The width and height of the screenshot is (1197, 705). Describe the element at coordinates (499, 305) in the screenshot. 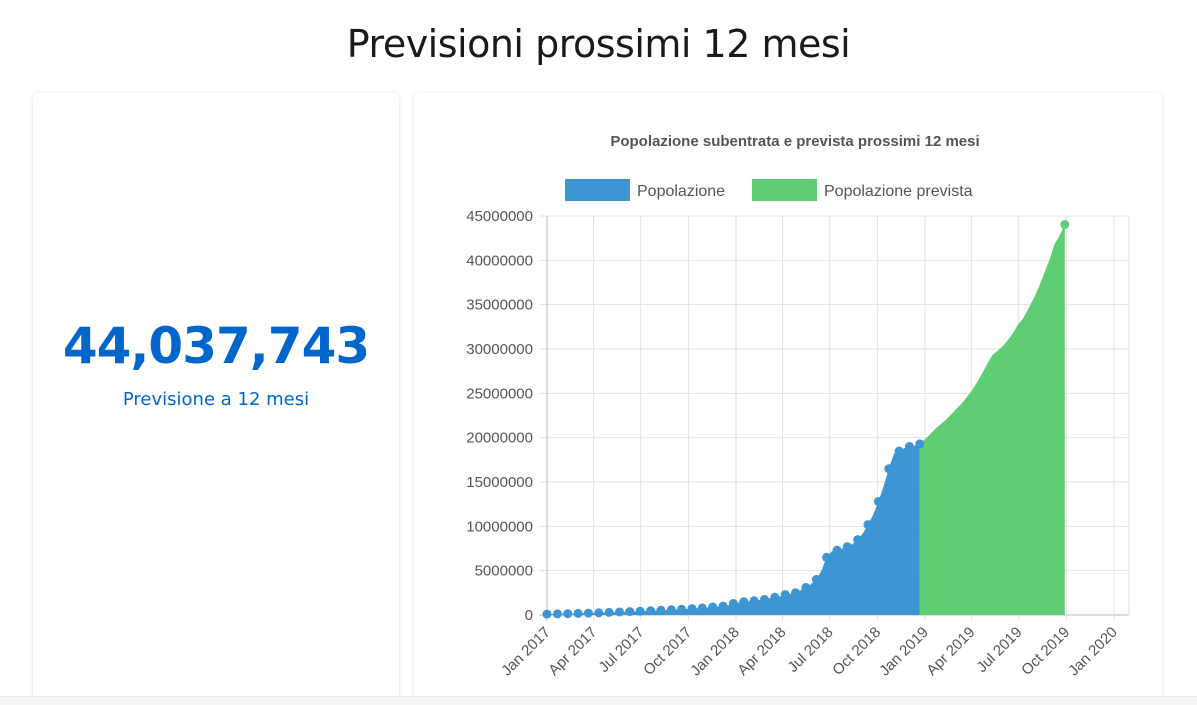

I see `y-tick-label: 35000000` at that location.